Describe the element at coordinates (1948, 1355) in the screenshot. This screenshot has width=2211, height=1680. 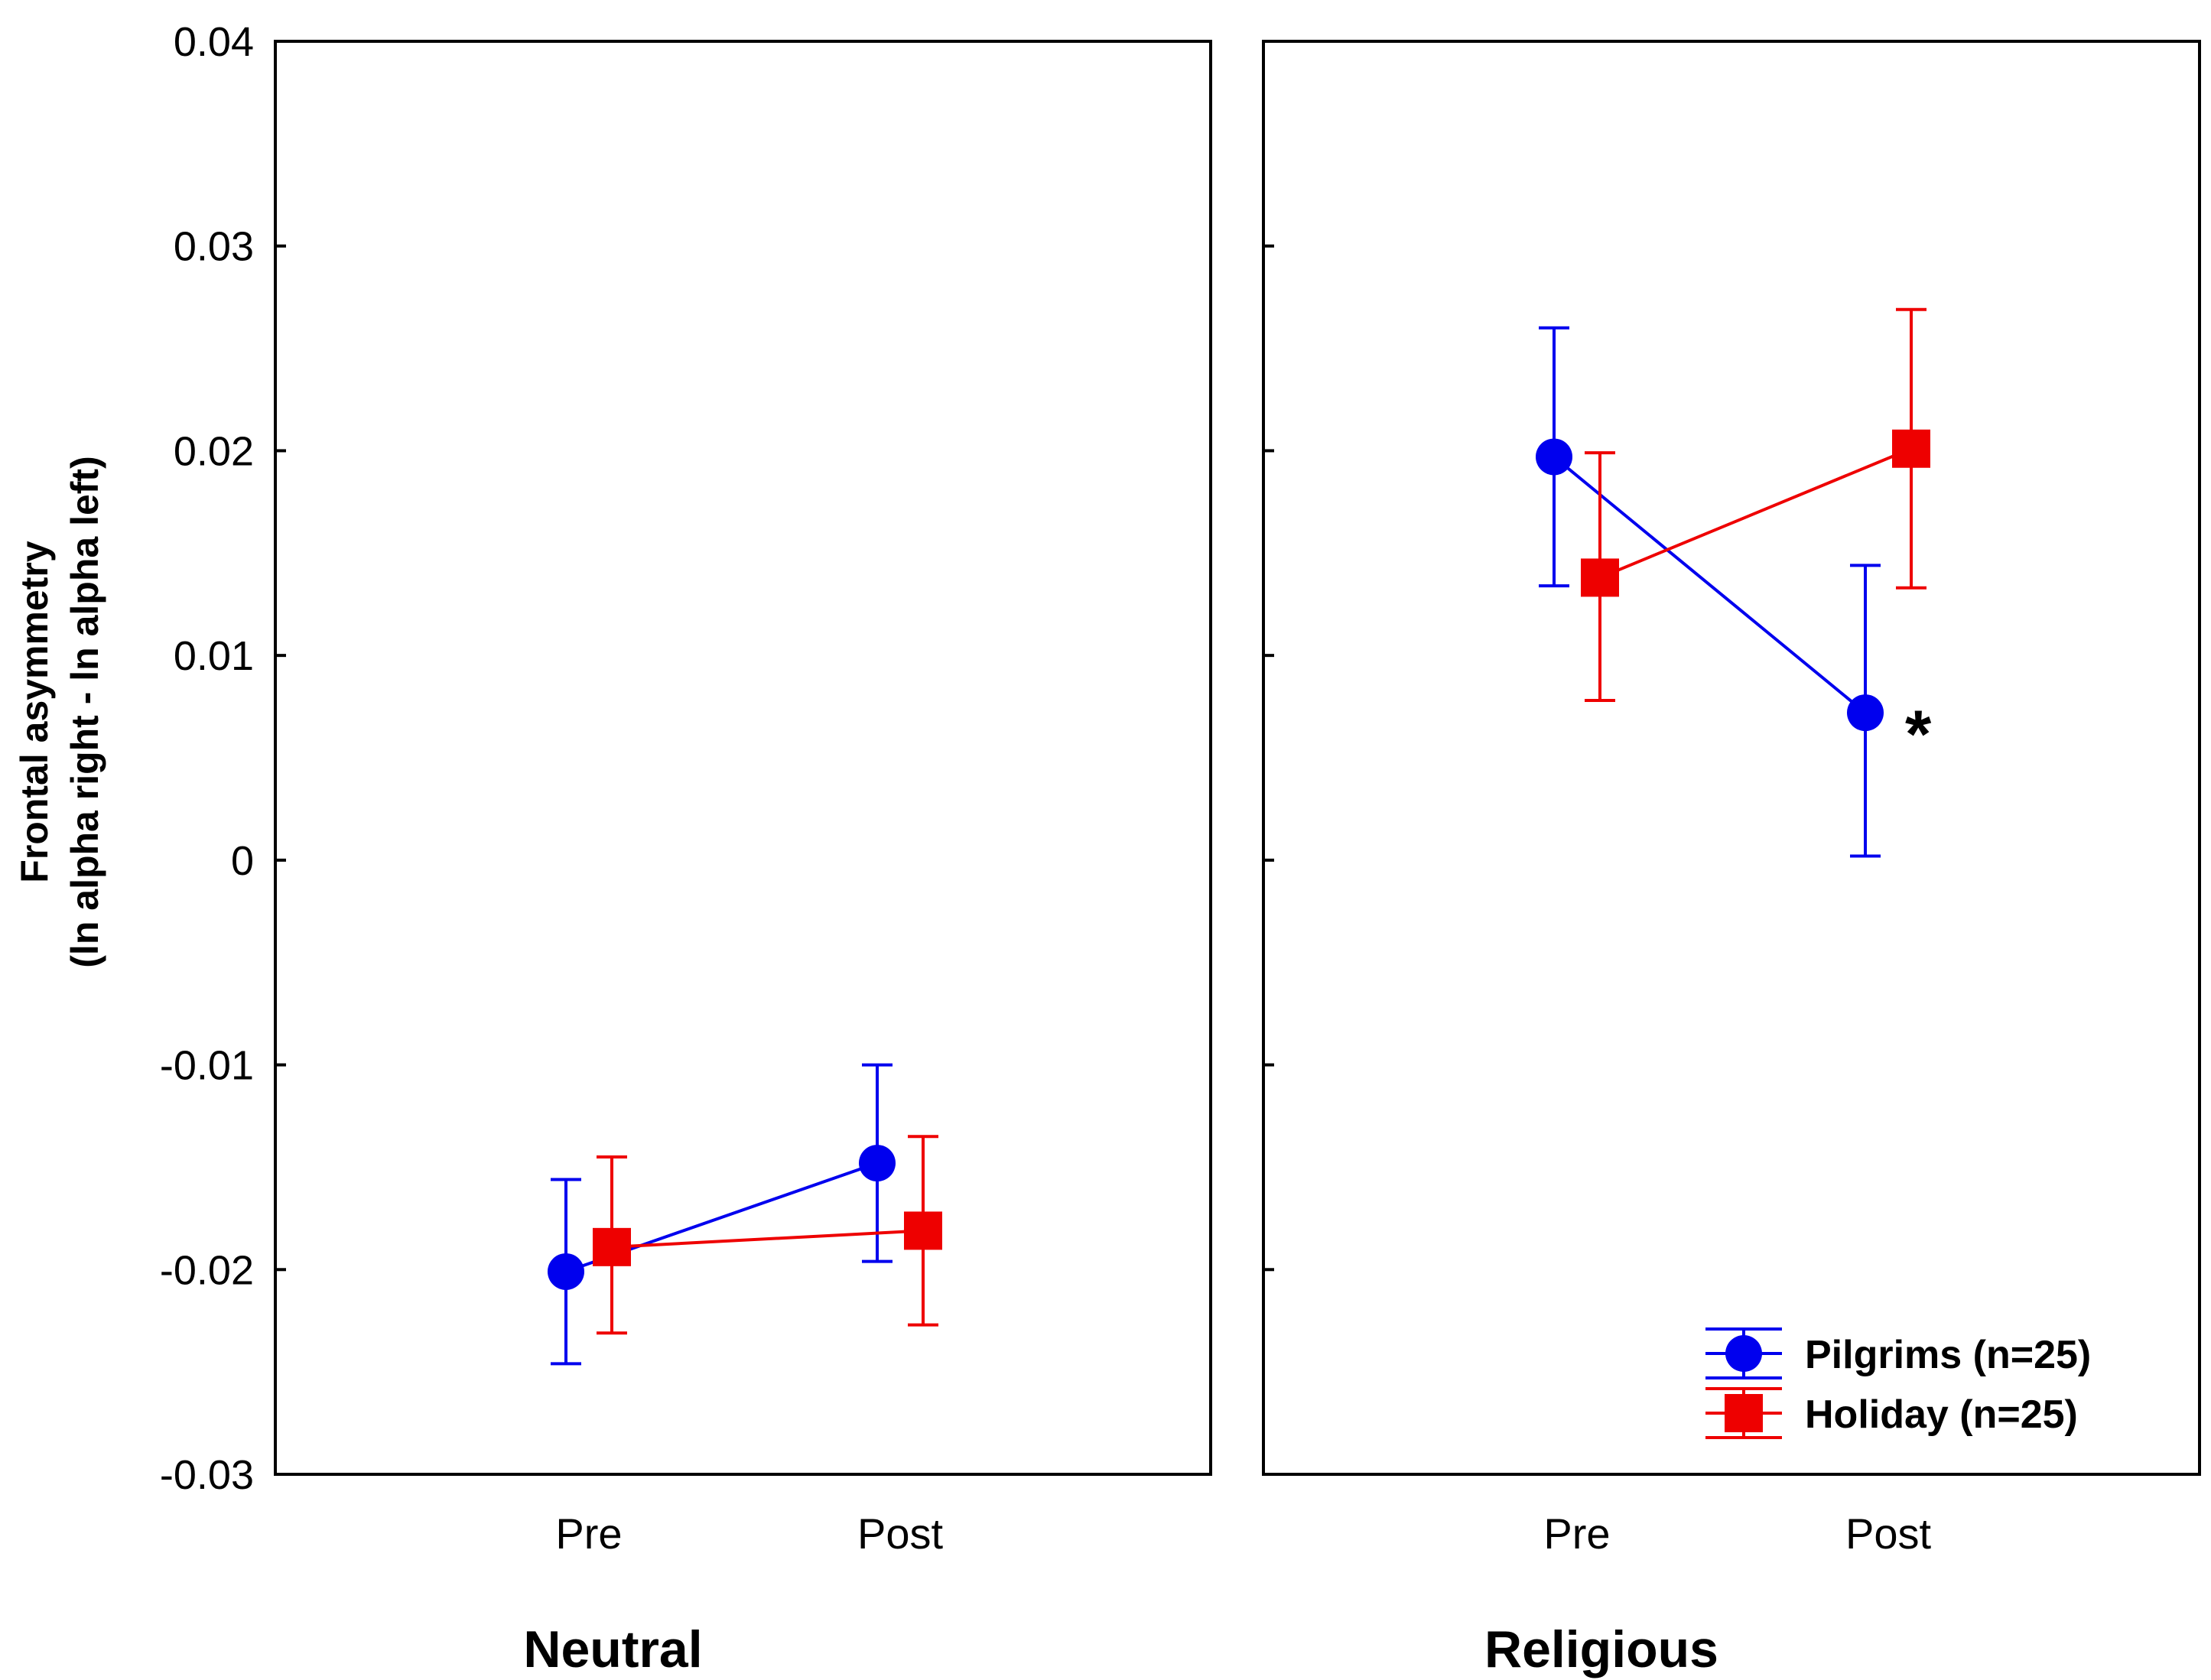
I see `legend-label: Pilgrims (n=25)` at that location.